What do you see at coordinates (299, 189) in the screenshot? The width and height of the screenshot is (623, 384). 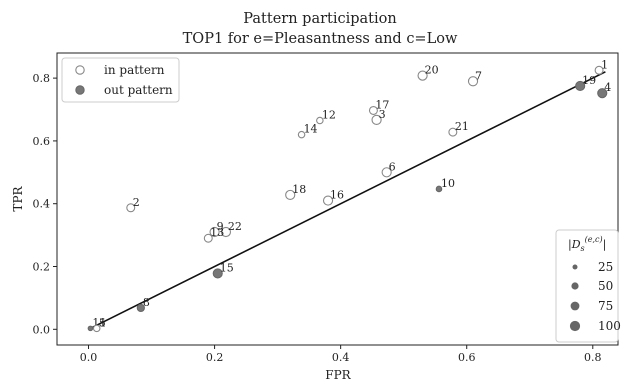 I see `point-label-18: 18` at bounding box center [299, 189].